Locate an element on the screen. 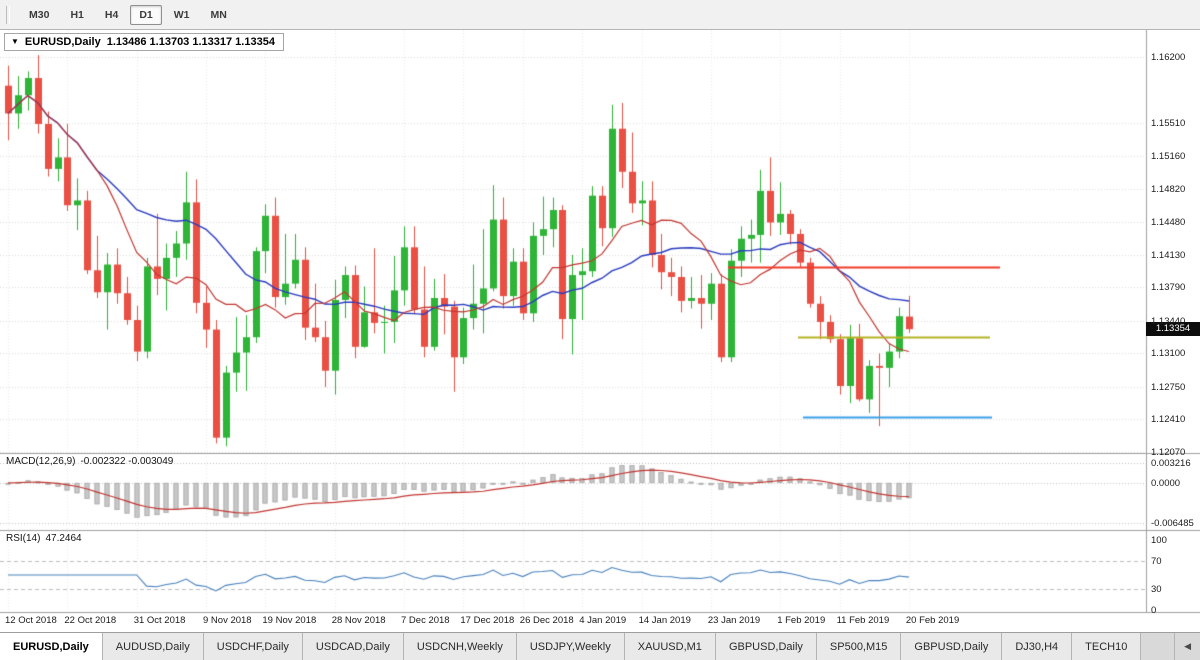  timeframe-button-d1: D1 is located at coordinates (146, 14).